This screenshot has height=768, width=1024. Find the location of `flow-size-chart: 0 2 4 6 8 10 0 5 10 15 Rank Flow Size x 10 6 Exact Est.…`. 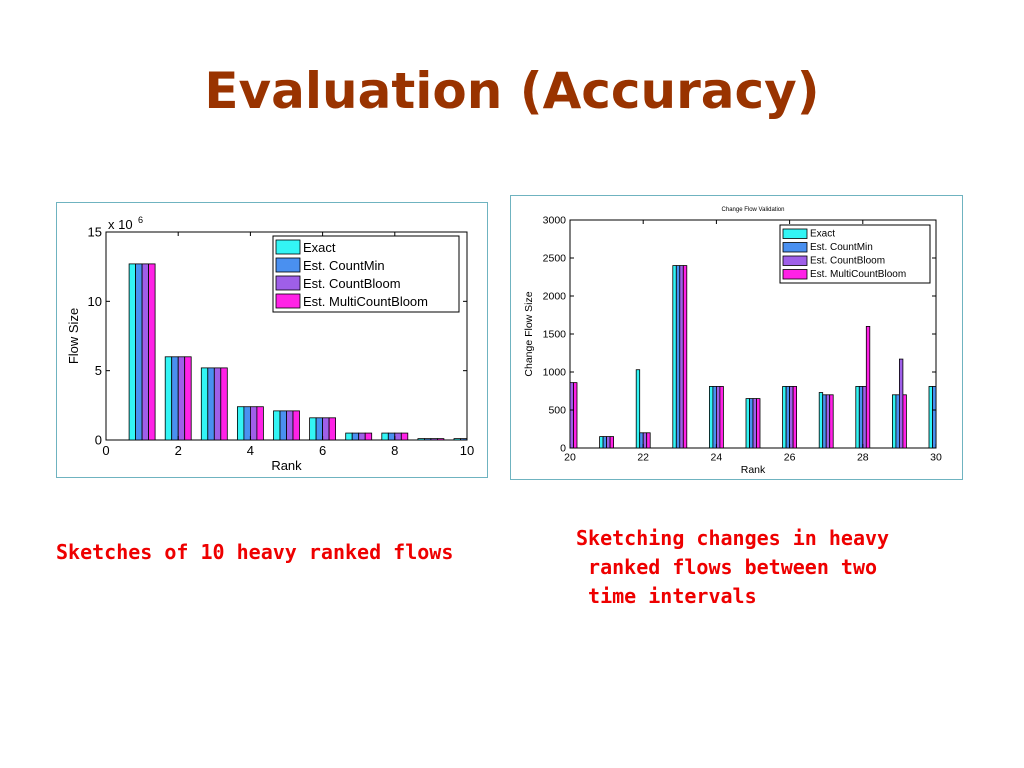

flow-size-chart: 0 2 4 6 8 10 0 5 10 15 Rank Flow Size x 10 6 Exact Est.… is located at coordinates (270, 344).